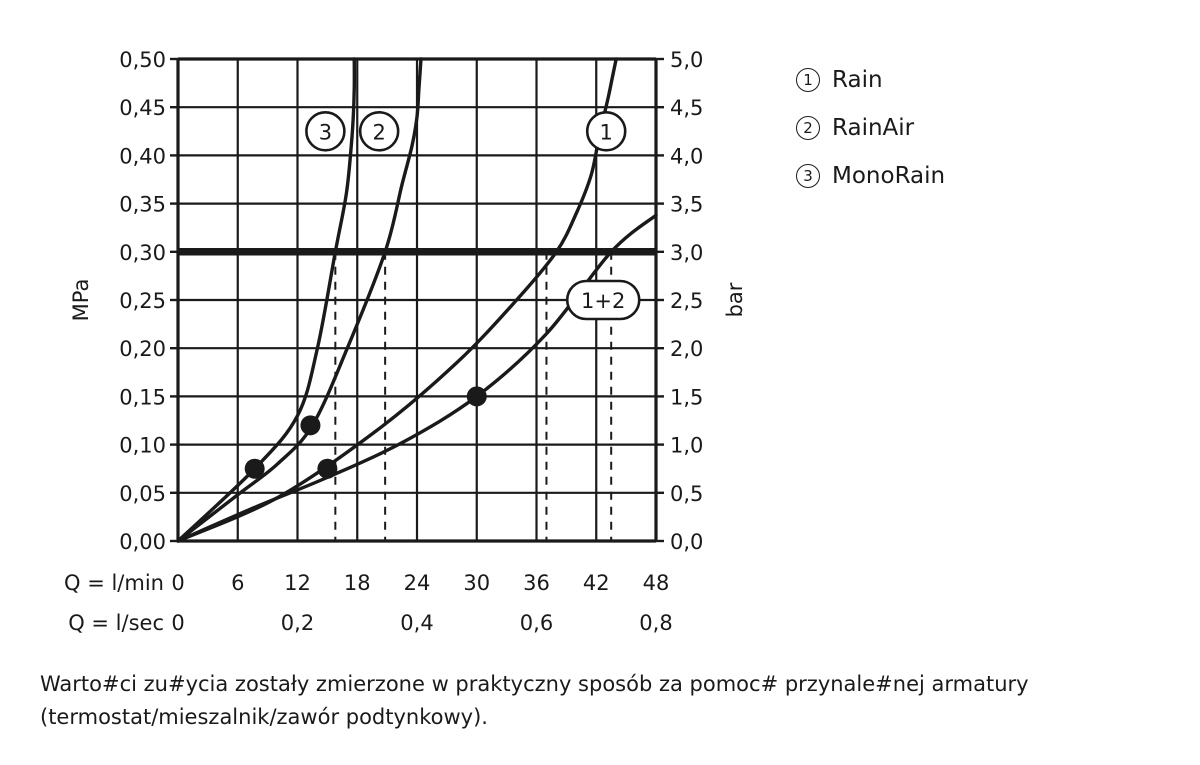 This screenshot has height=765, width=1200. Describe the element at coordinates (142, 542) in the screenshot. I see `y-tick-label-left: 0,00` at that location.